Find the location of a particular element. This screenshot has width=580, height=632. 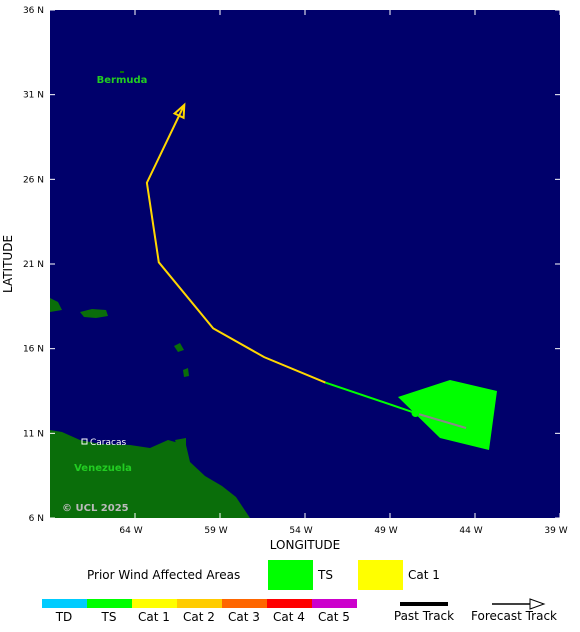

copyright: © UCL 2025 is located at coordinates (95, 508).